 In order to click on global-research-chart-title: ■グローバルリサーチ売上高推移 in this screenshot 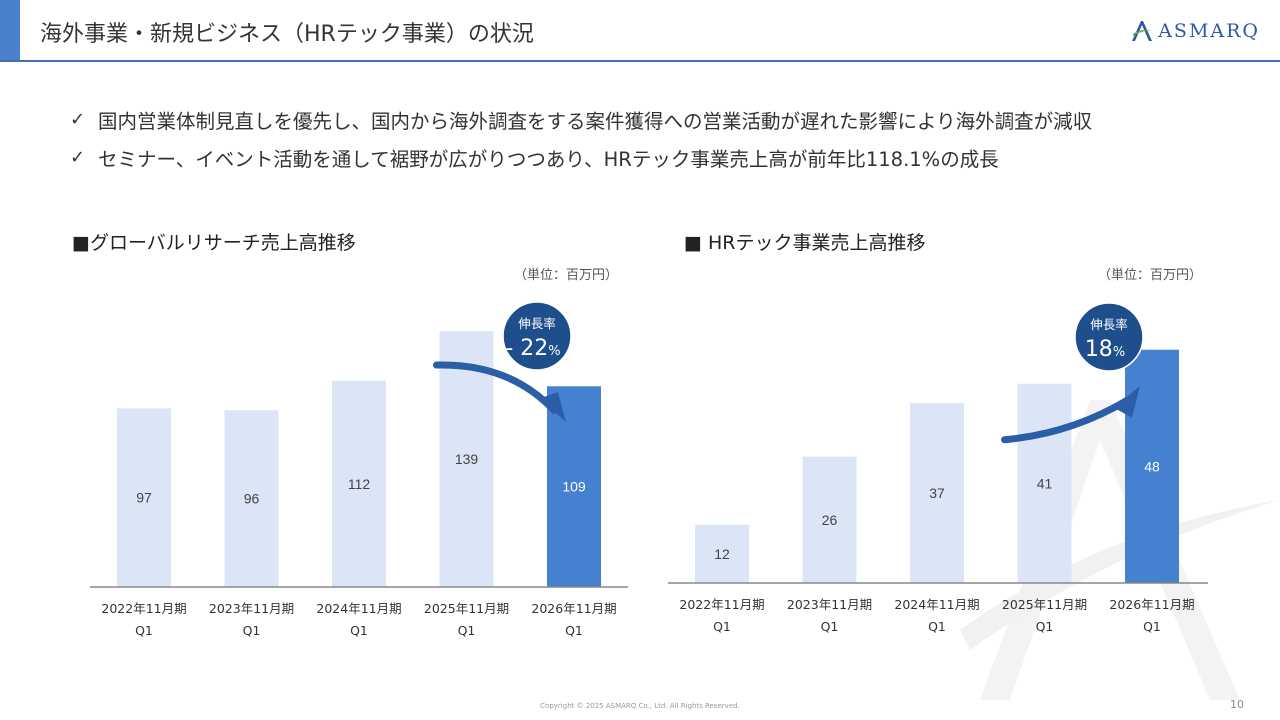, I will do `click(214, 243)`.